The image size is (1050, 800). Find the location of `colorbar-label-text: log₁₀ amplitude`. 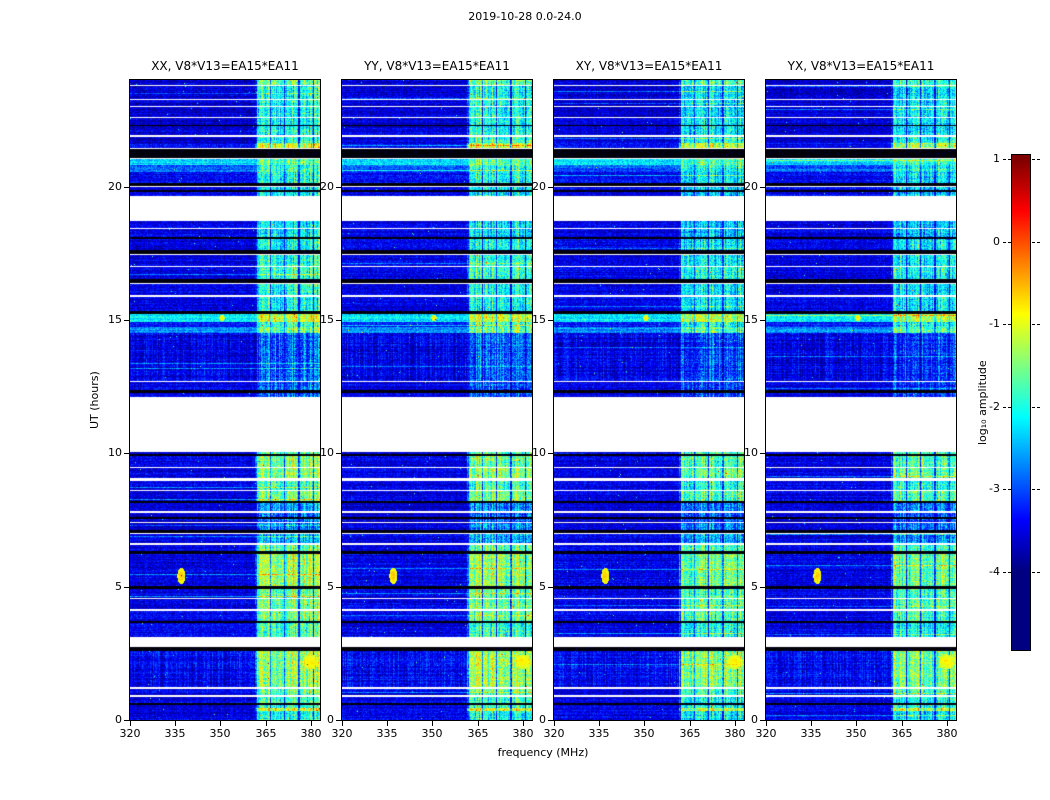

colorbar-label-text: log₁₀ amplitude is located at coordinates (982, 402).